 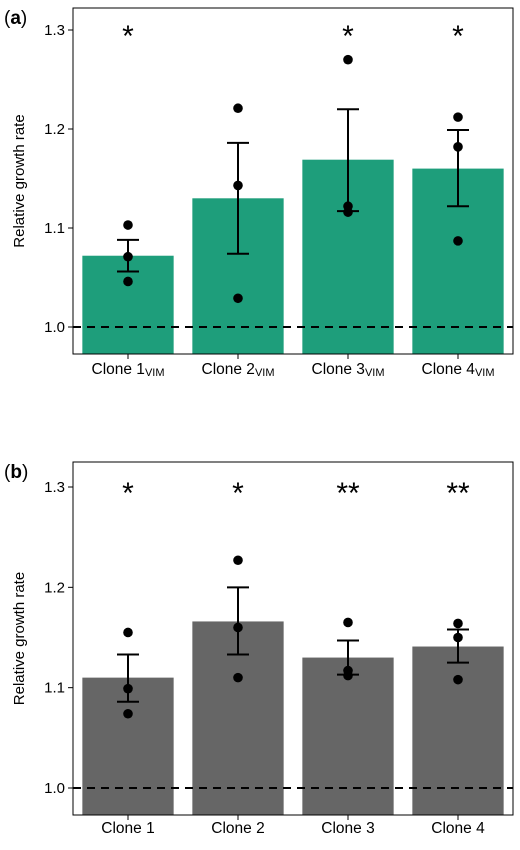 I want to click on panel-a-y-tick-label: 1.0, so click(x=54, y=327).